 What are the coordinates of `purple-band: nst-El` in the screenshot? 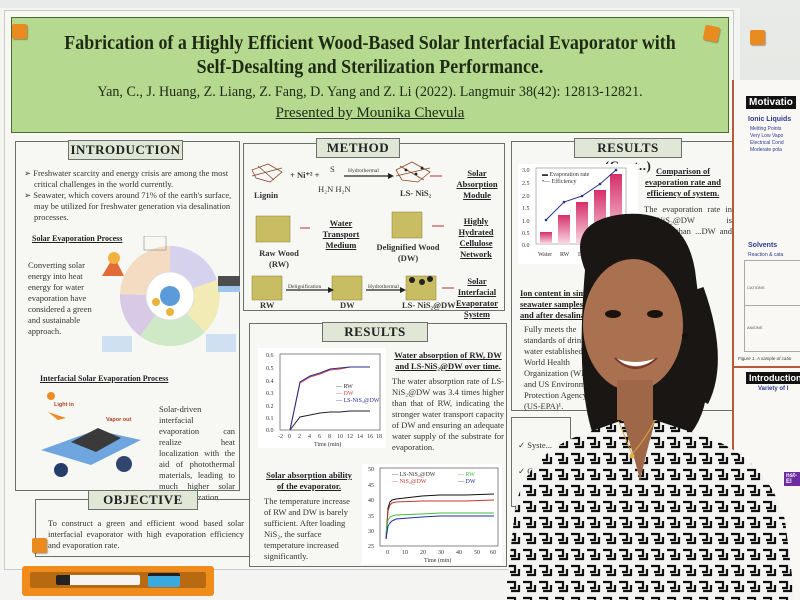 It's located at (792, 479).